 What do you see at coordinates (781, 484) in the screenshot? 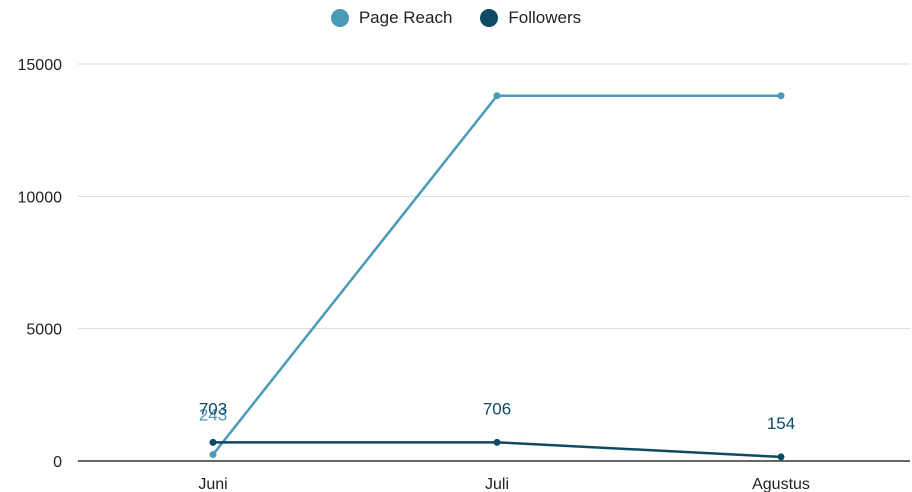
I see `x-tick-label: Agustus` at bounding box center [781, 484].